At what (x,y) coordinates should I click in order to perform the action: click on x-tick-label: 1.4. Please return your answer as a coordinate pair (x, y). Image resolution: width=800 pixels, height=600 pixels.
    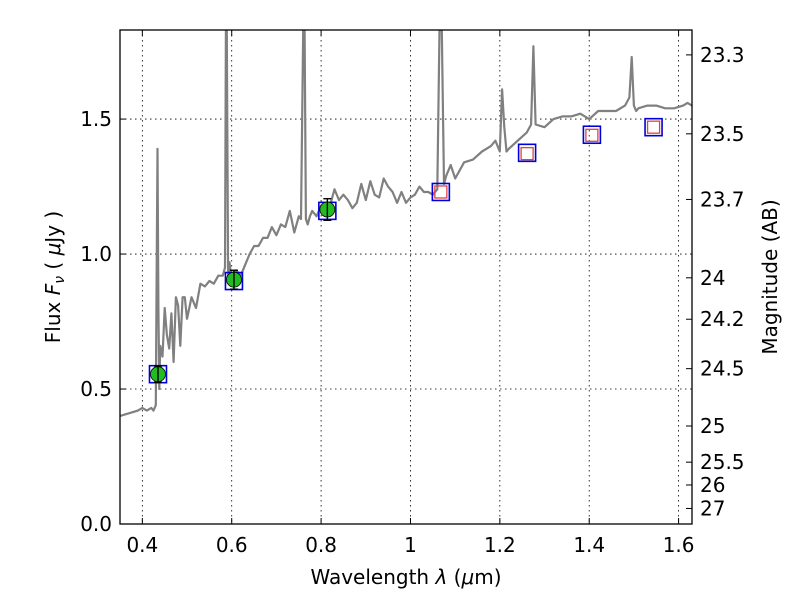
    Looking at the image, I should click on (589, 545).